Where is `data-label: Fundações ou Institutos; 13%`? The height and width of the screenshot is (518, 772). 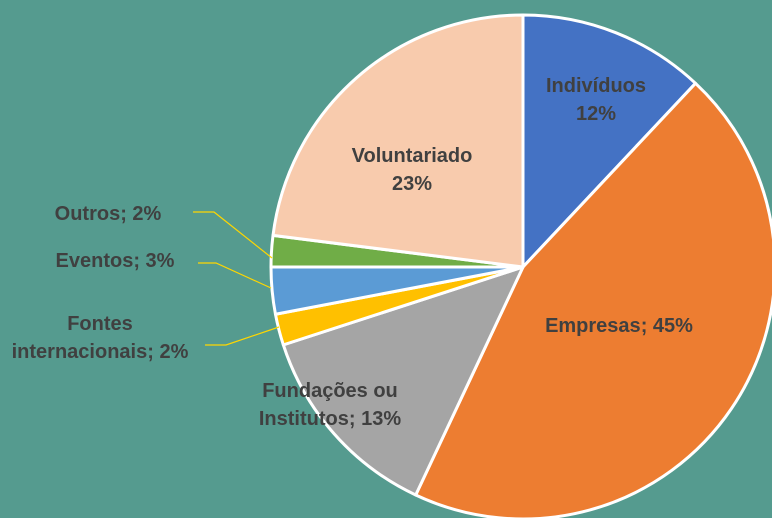 data-label: Fundações ou Institutos; 13% is located at coordinates (330, 405).